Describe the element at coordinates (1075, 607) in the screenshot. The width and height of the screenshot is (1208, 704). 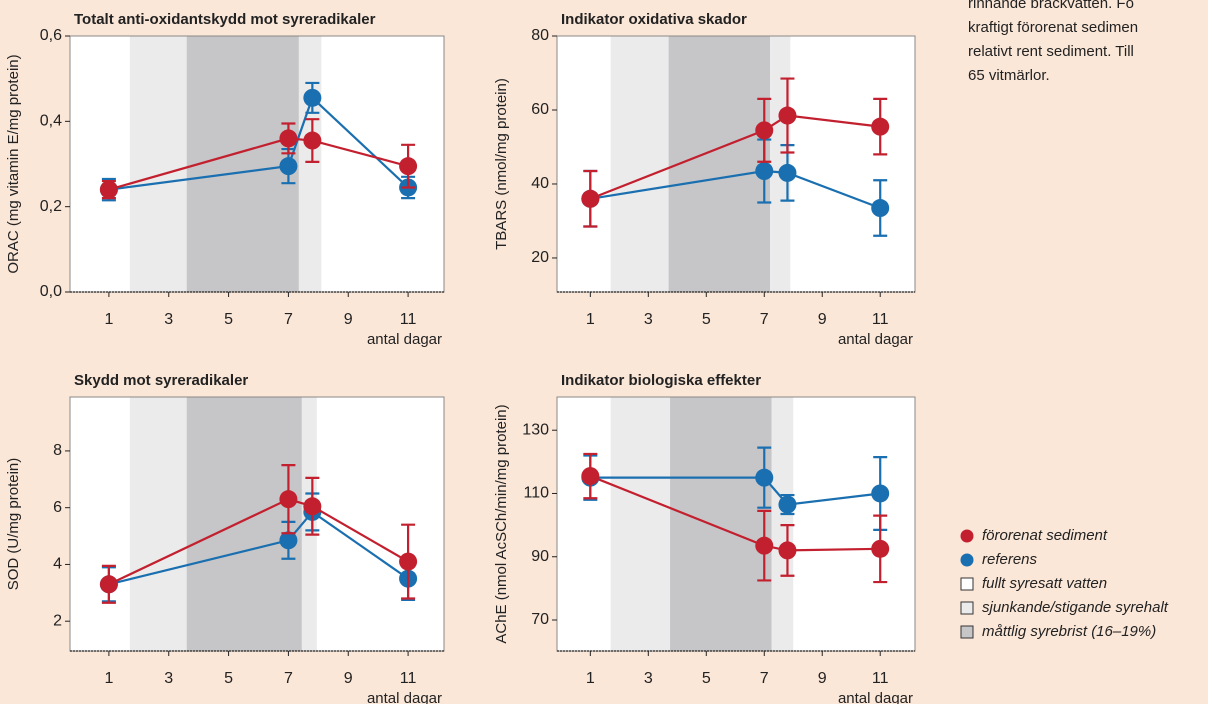
I see `legend-label: sjunkande/stigande syrehalt` at that location.